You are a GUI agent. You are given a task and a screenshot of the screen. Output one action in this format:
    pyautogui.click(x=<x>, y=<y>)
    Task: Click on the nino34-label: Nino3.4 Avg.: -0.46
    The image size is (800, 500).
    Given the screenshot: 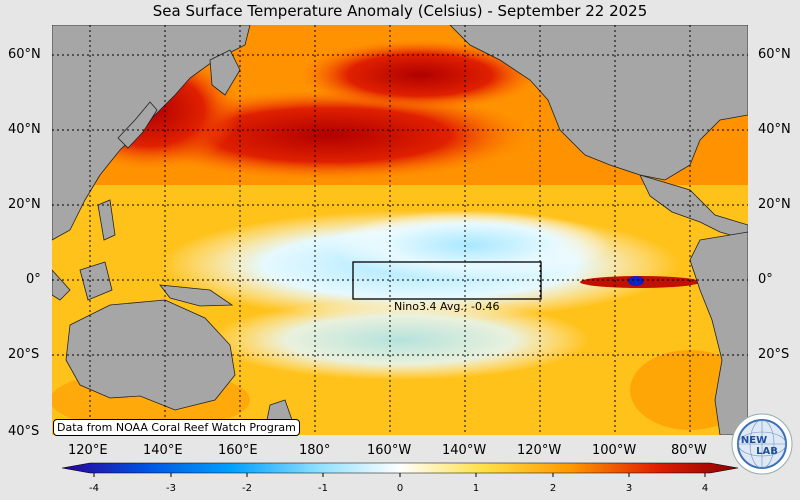 What is the action you would take?
    pyautogui.click(x=447, y=306)
    